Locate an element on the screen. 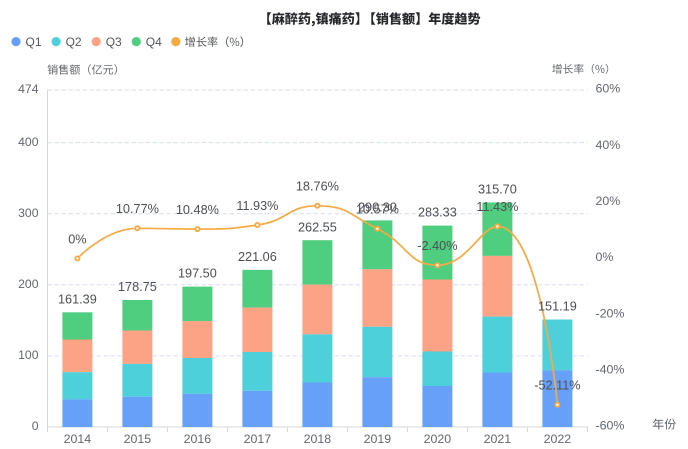 This screenshot has height=449, width=688. svg-text: 0 is located at coordinates (35, 426).